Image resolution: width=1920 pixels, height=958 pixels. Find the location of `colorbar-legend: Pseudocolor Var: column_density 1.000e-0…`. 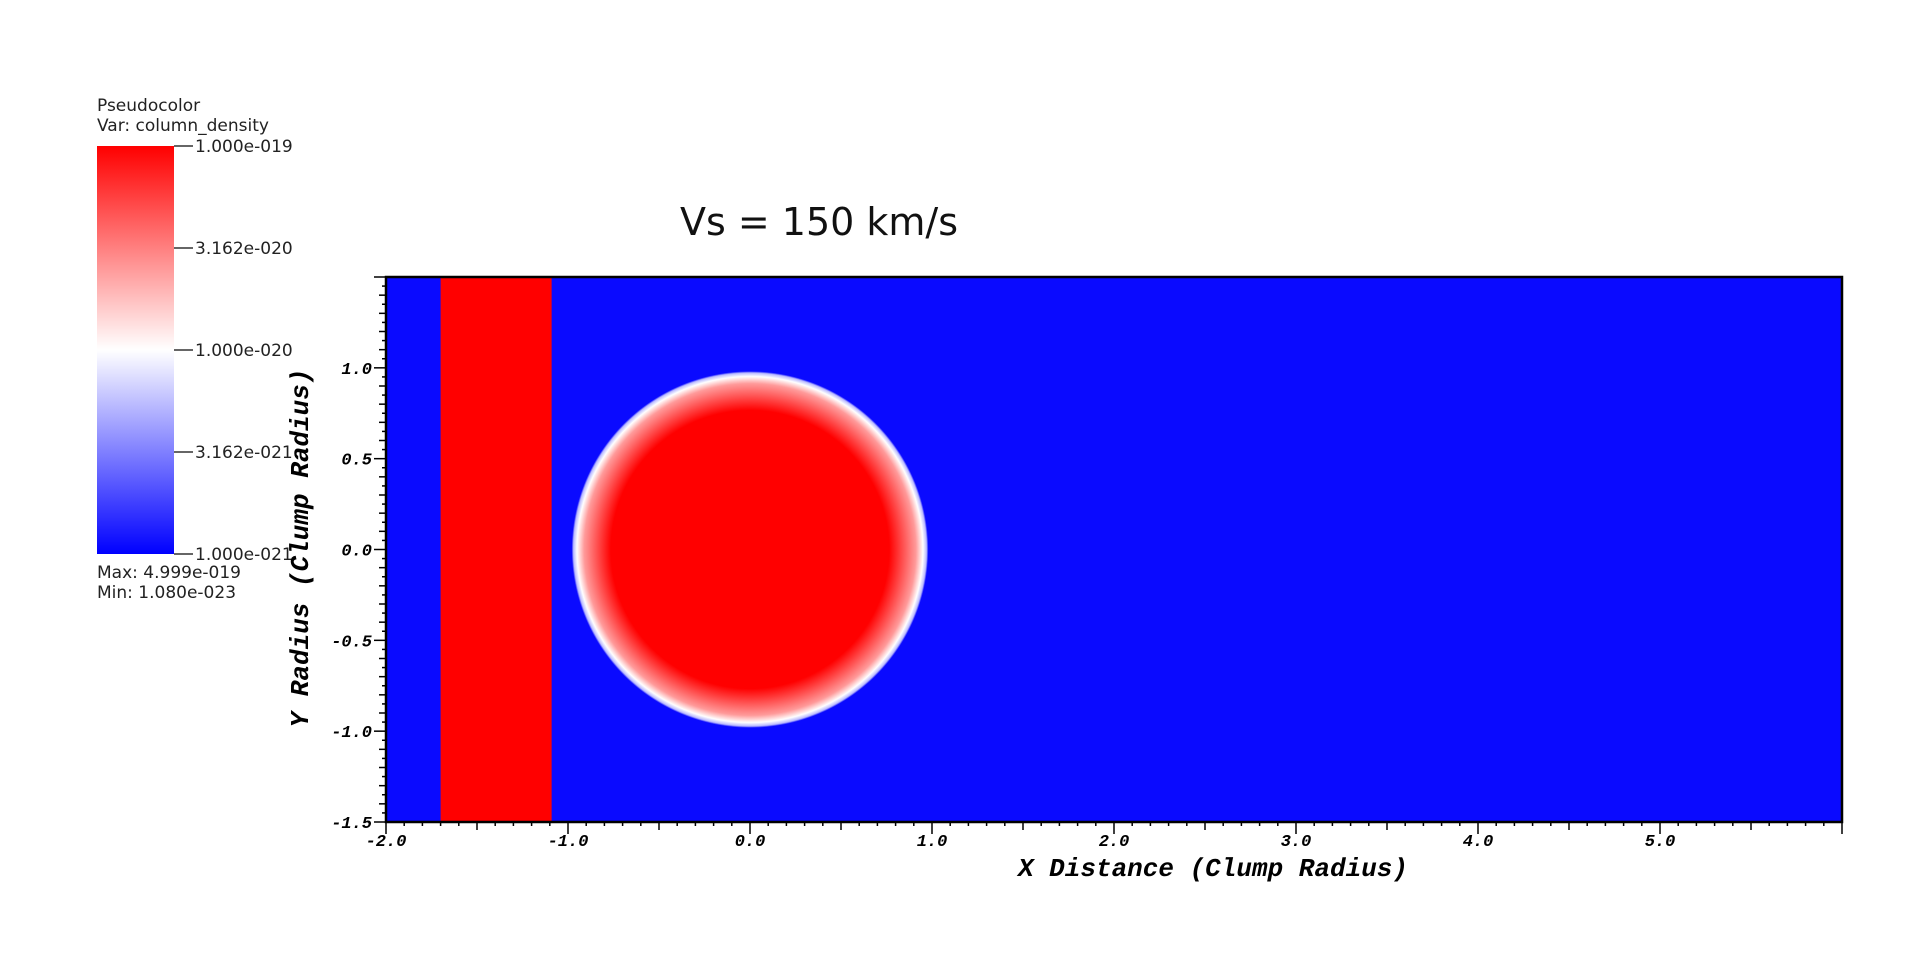

colorbar-legend: Pseudocolor Var: column_density 1.000e-0… is located at coordinates (195, 349).